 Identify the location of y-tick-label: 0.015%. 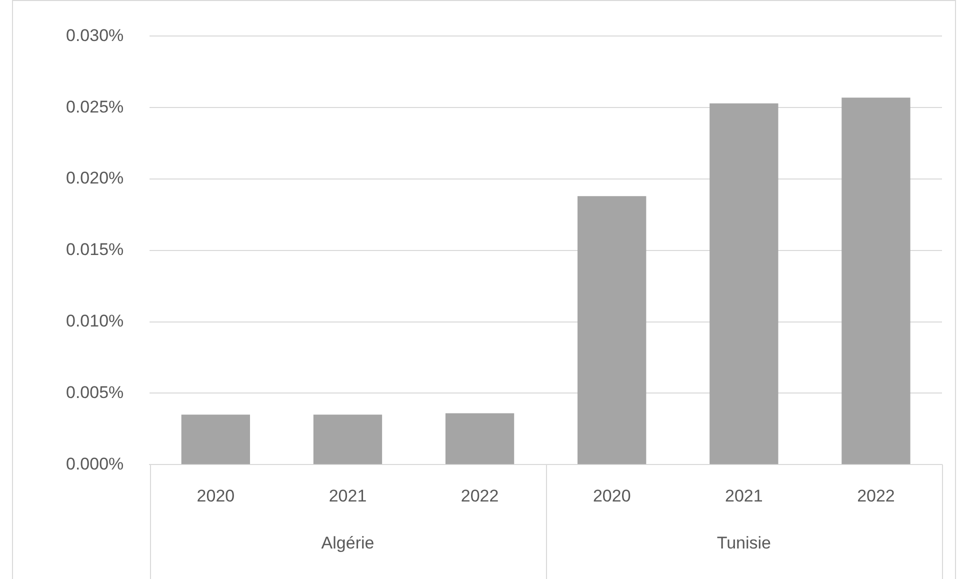
(95, 250).